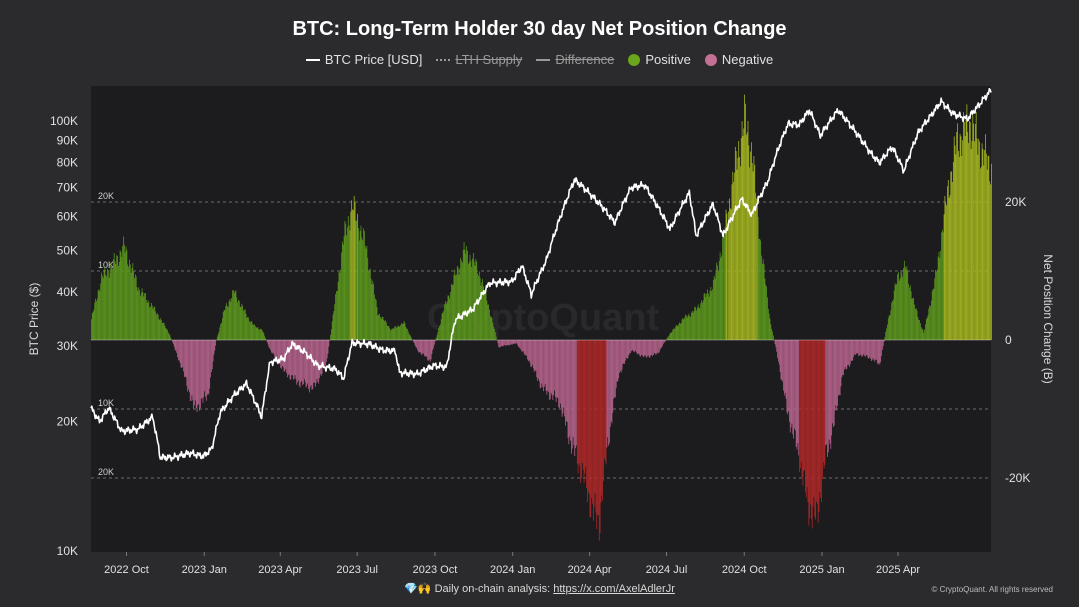 The width and height of the screenshot is (1079, 607). What do you see at coordinates (614, 589) in the screenshot?
I see `footer-link: https://x.com/AxelAdlerJr` at bounding box center [614, 589].